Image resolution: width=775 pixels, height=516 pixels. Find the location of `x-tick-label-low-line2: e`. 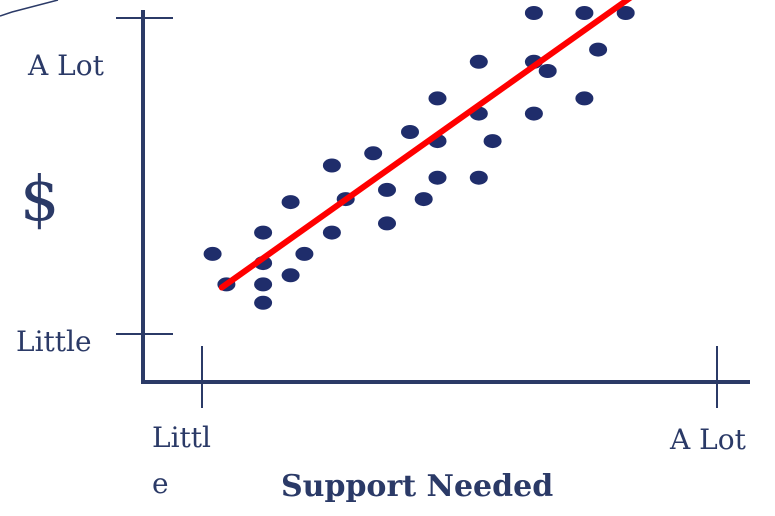

x-tick-label-low-line2: e is located at coordinates (160, 483).